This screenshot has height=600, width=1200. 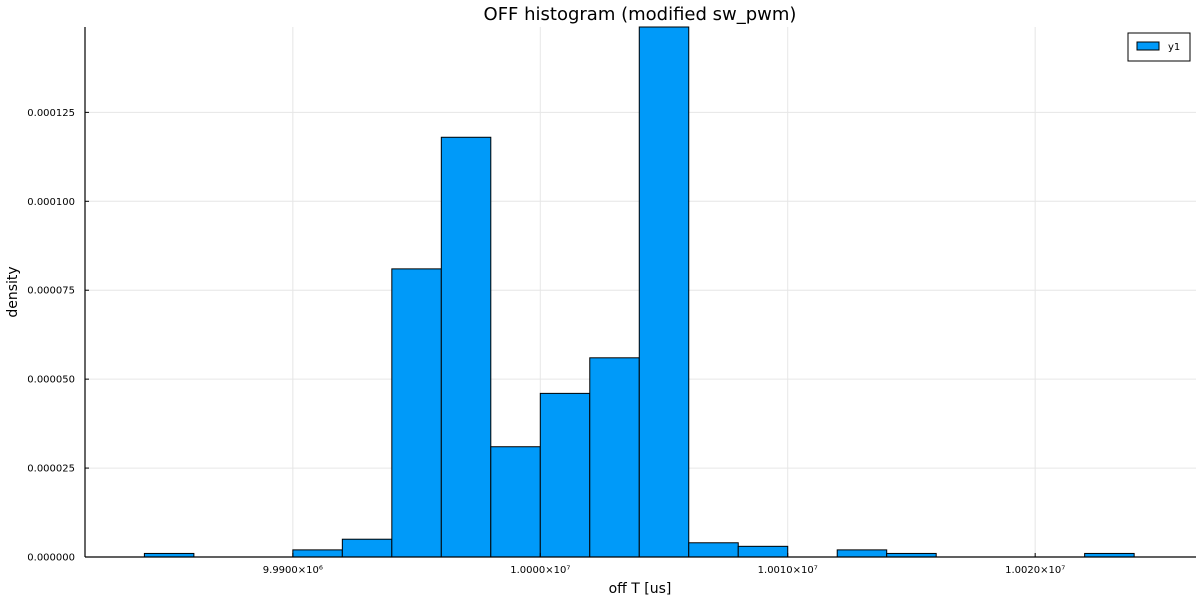 I want to click on x-tick-label-0: 9.9900×10⁶, so click(x=293, y=570).